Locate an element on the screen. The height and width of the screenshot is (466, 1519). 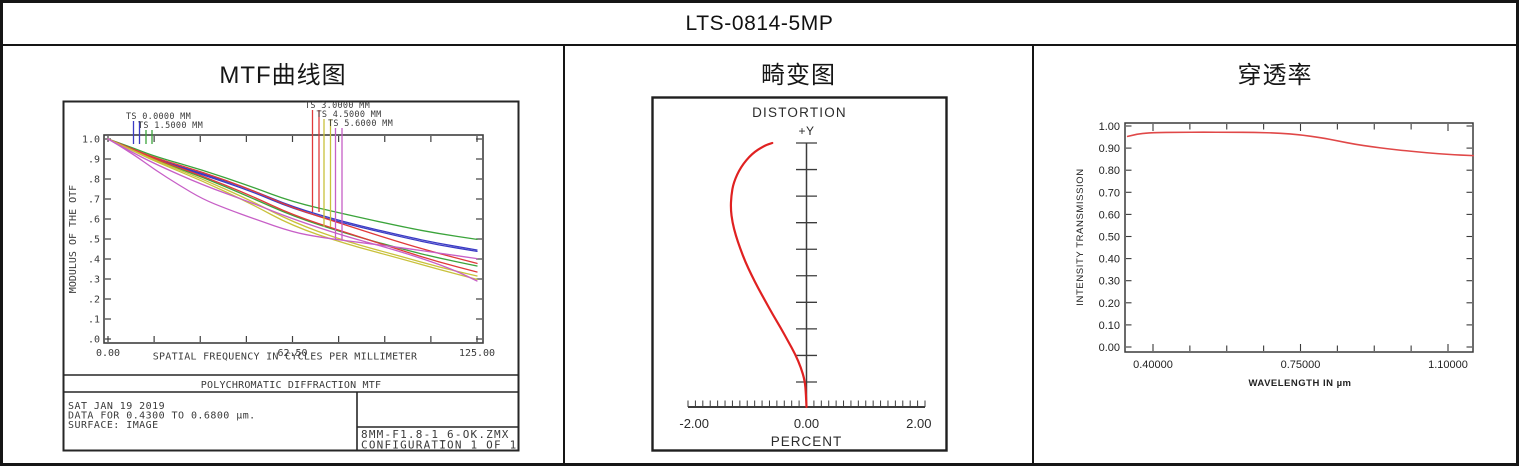
svg-text: 1.10000 is located at coordinates (1448, 365).